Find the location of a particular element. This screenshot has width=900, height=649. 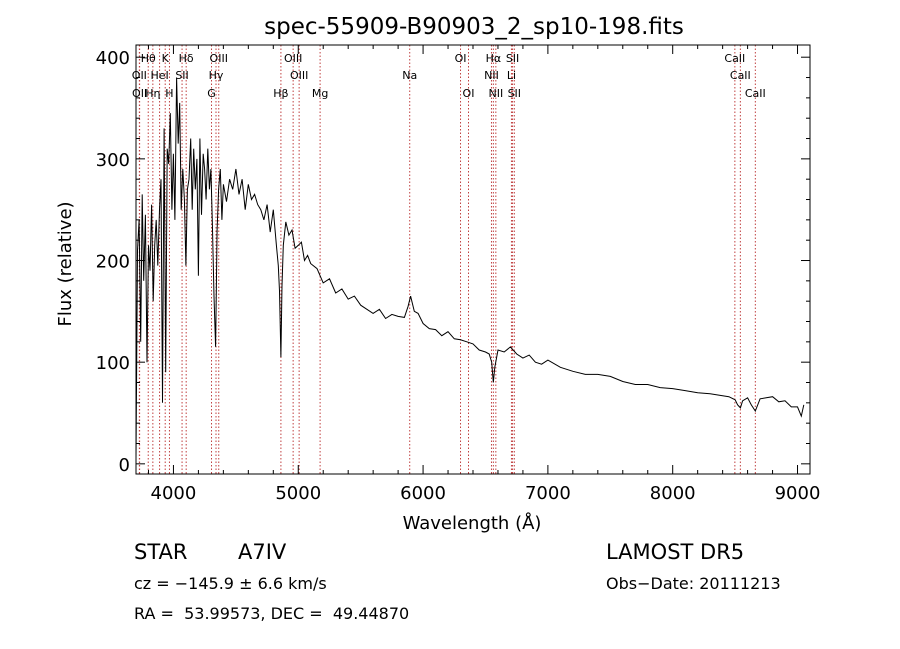

marker-label-2: Hδ is located at coordinates (186, 58).